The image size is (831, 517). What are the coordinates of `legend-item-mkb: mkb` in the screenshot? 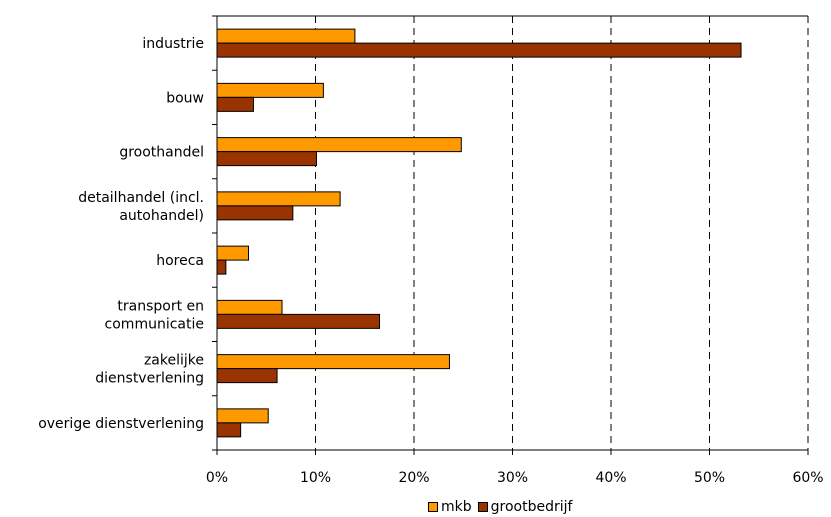 It's located at (450, 507).